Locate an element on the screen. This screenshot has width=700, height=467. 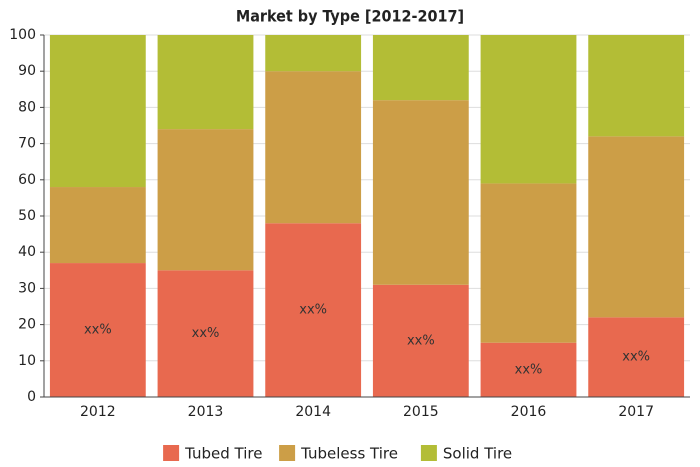
y-tick-label: 100 is located at coordinates (22, 35).